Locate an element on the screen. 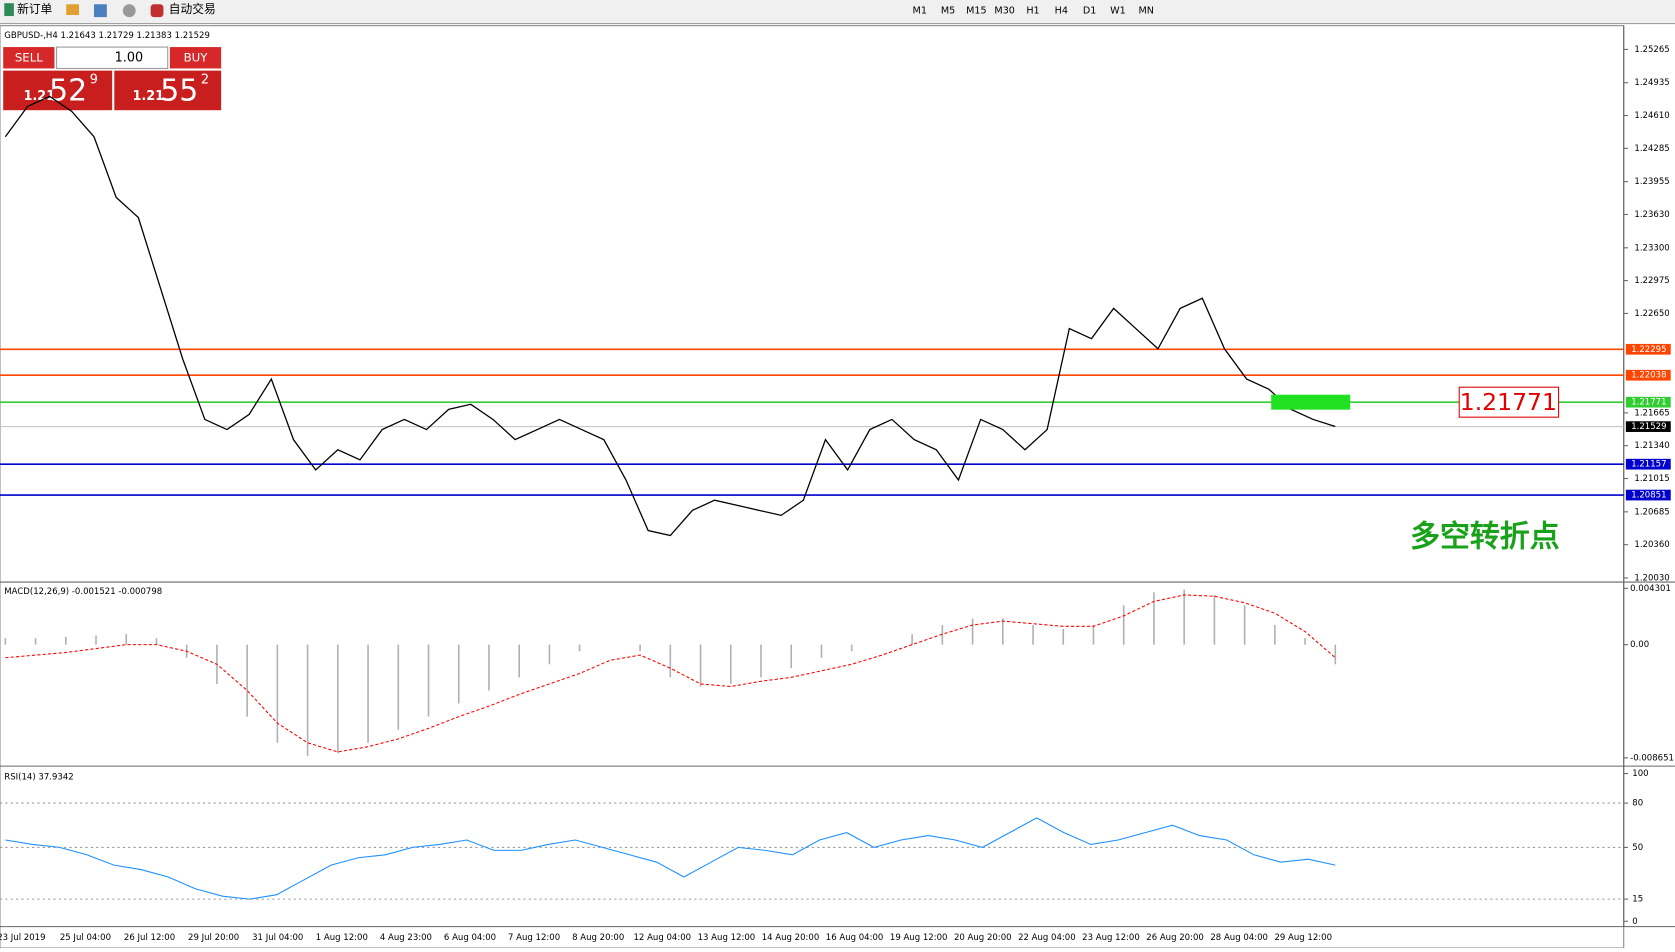  x-tick-label: 29 Aug 12:00 is located at coordinates (1303, 938).